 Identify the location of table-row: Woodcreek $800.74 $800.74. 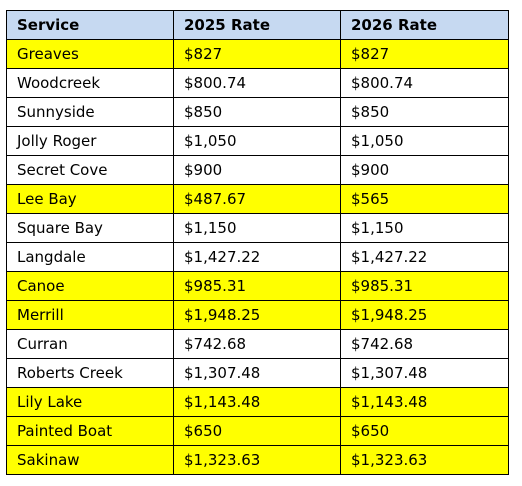
(257, 83).